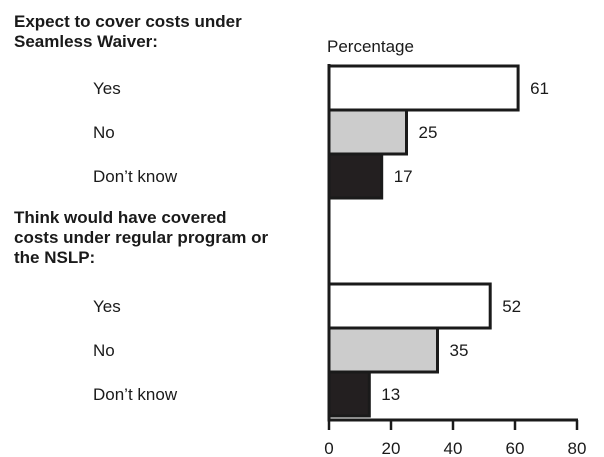 The width and height of the screenshot is (604, 457). I want to click on x-tick-label: 40, so click(453, 448).